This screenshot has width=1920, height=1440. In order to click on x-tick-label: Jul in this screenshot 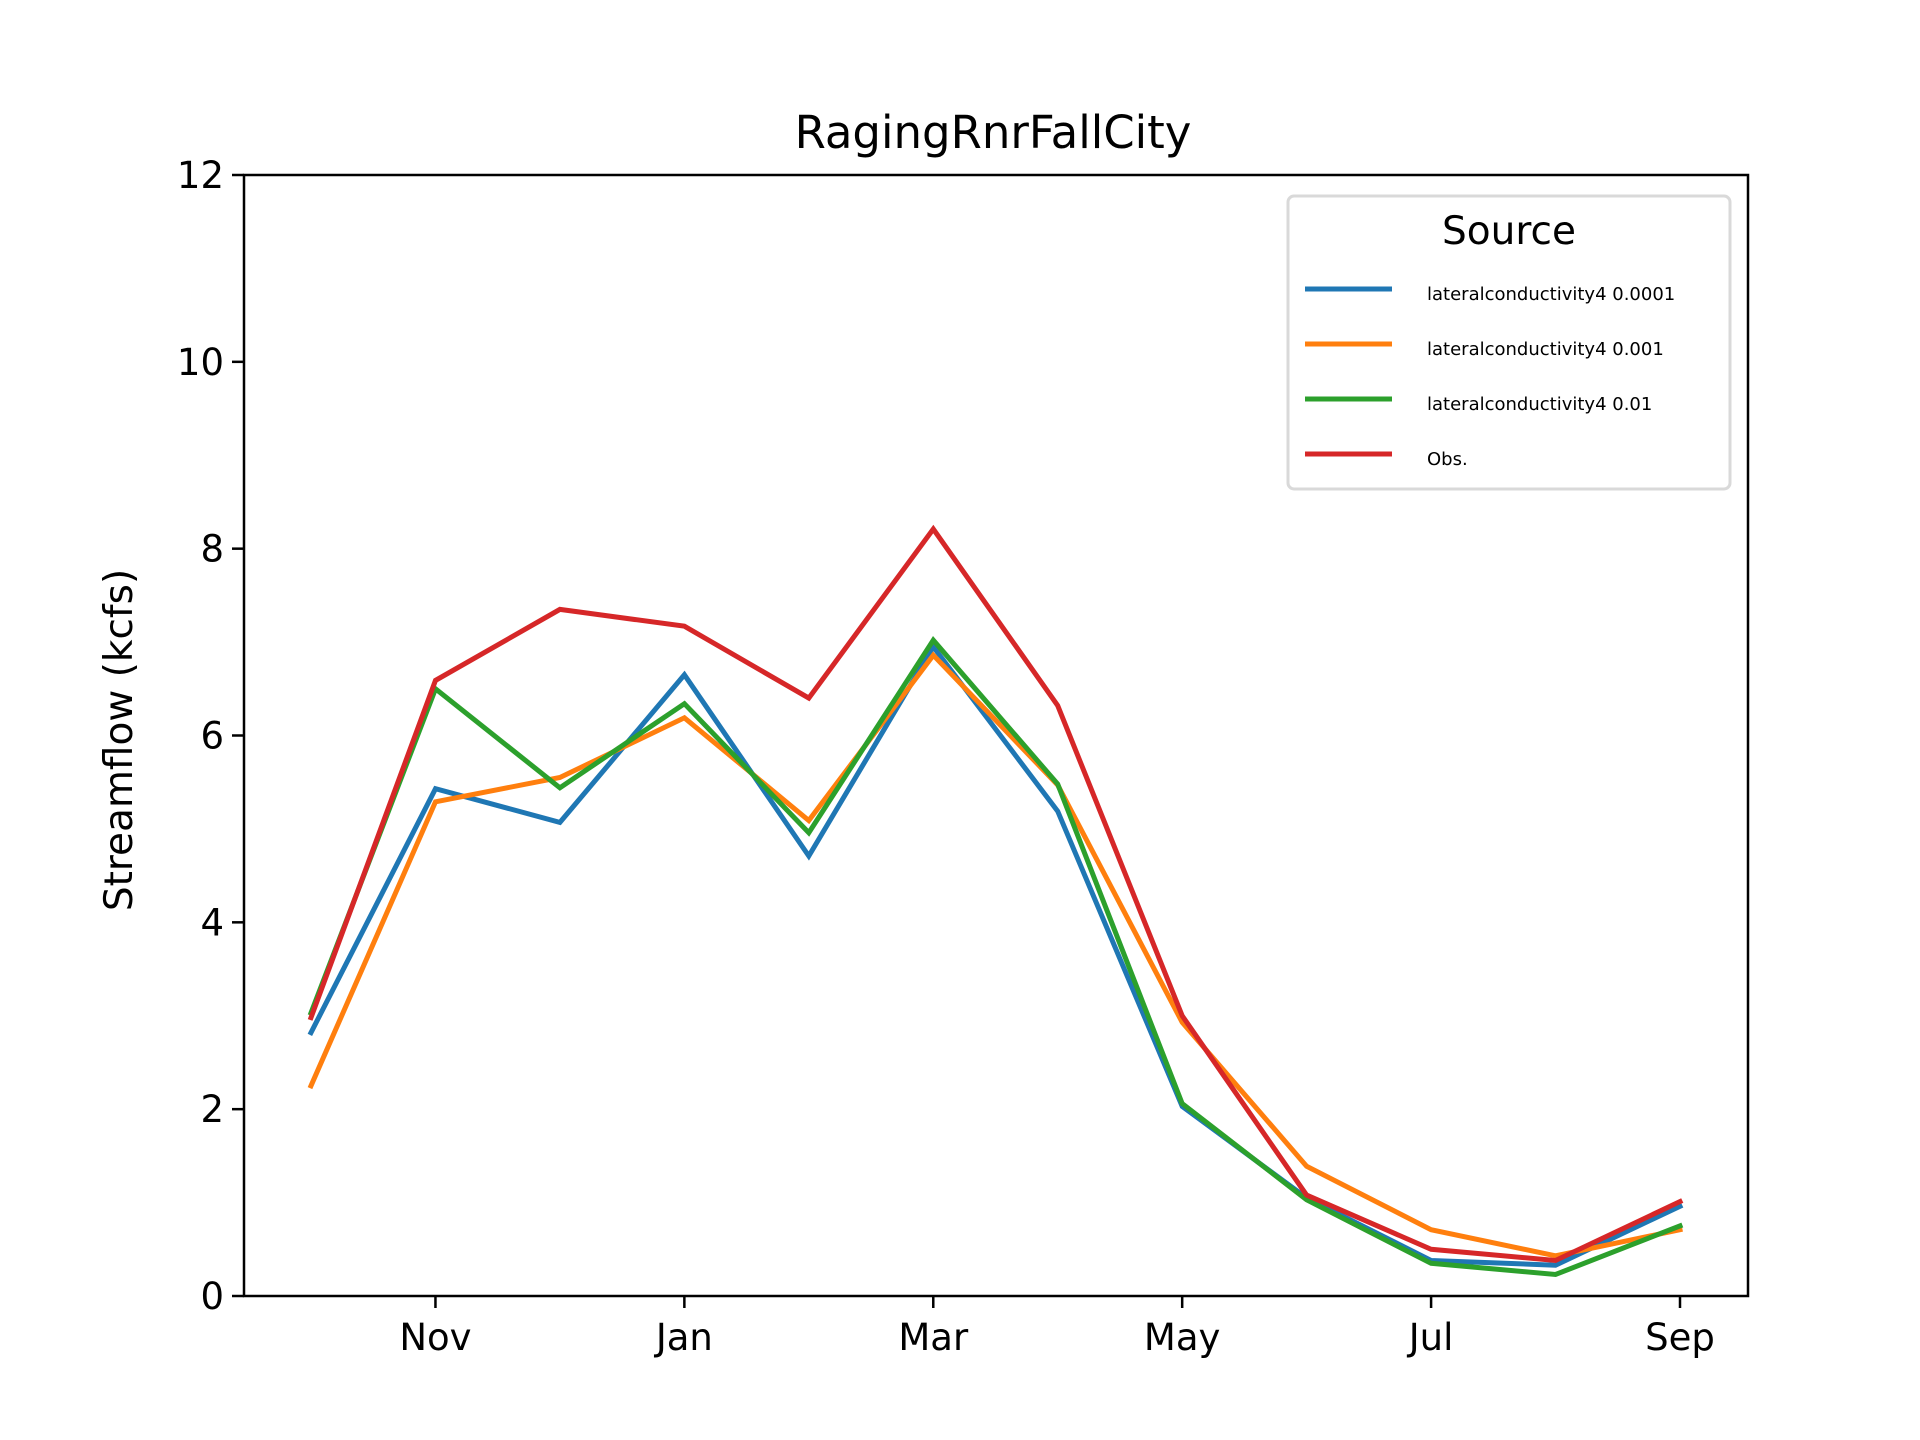, I will do `click(1430, 1337)`.